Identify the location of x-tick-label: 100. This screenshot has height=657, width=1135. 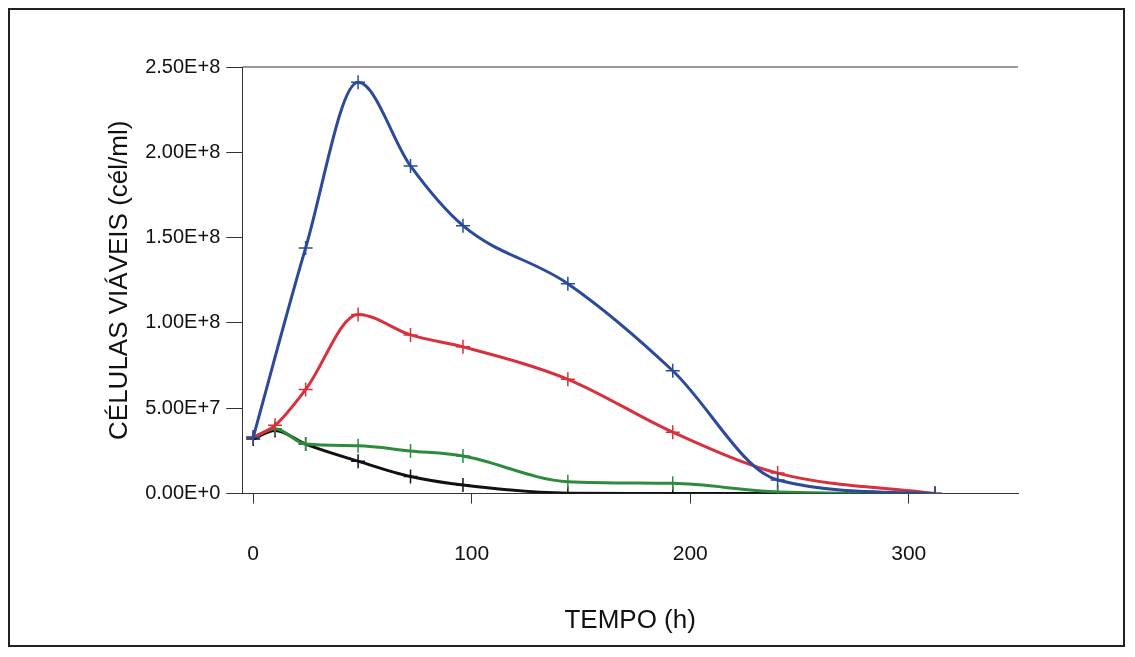
(472, 552).